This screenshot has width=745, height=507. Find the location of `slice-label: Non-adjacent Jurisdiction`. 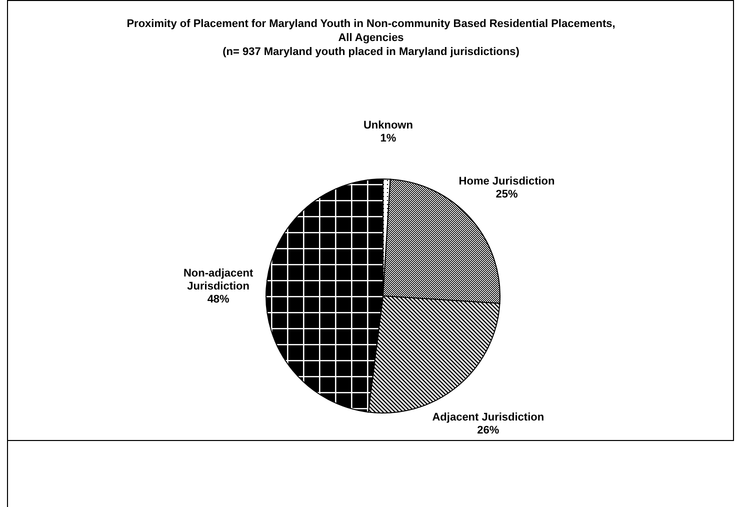

slice-label: Non-adjacent Jurisdiction is located at coordinates (218, 280).